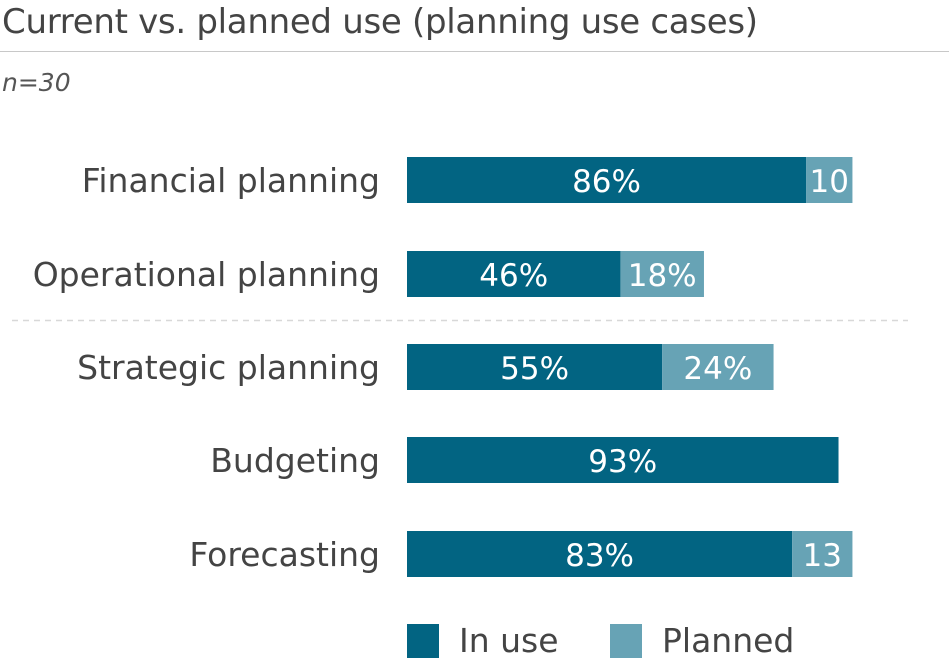  Describe the element at coordinates (206, 274) in the screenshot. I see `category-label: Operational planning` at that location.